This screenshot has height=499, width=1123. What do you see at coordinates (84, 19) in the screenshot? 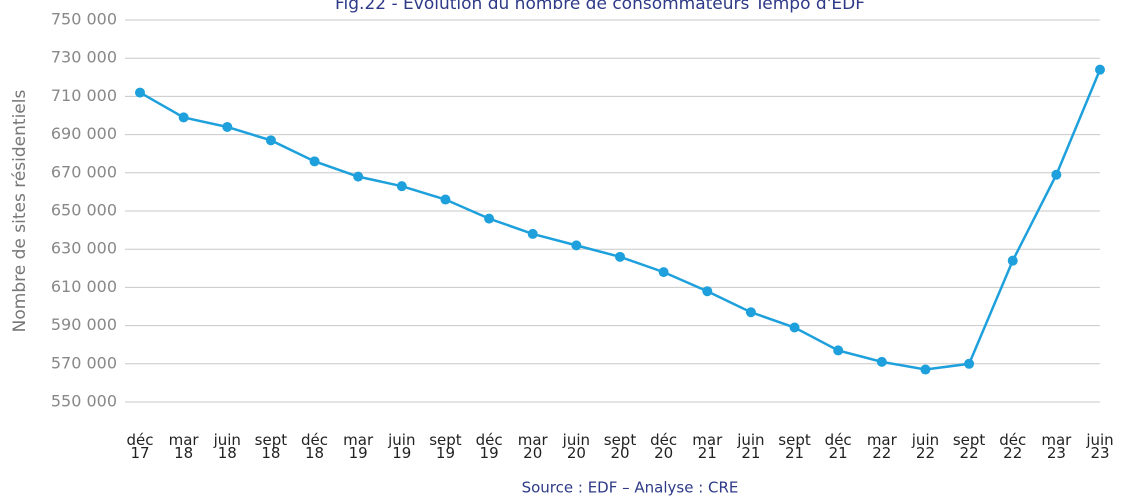
I see `y-tick-label: 750 000` at bounding box center [84, 19].